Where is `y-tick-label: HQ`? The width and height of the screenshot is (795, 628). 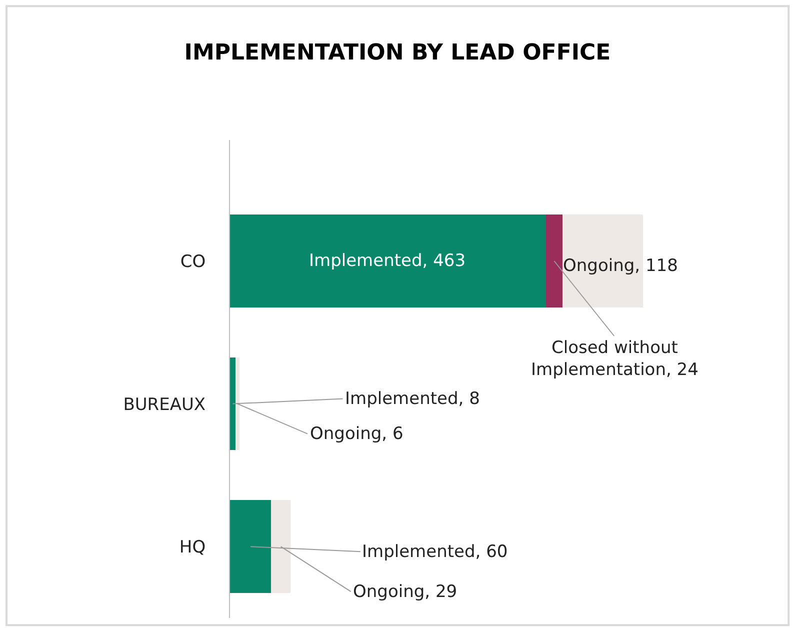
y-tick-label: HQ is located at coordinates (192, 548).